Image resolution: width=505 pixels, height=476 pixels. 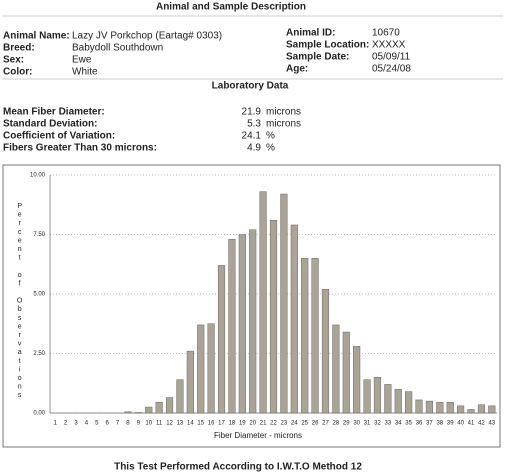 What do you see at coordinates (66, 424) in the screenshot?
I see `x-tick-label: 2` at bounding box center [66, 424].